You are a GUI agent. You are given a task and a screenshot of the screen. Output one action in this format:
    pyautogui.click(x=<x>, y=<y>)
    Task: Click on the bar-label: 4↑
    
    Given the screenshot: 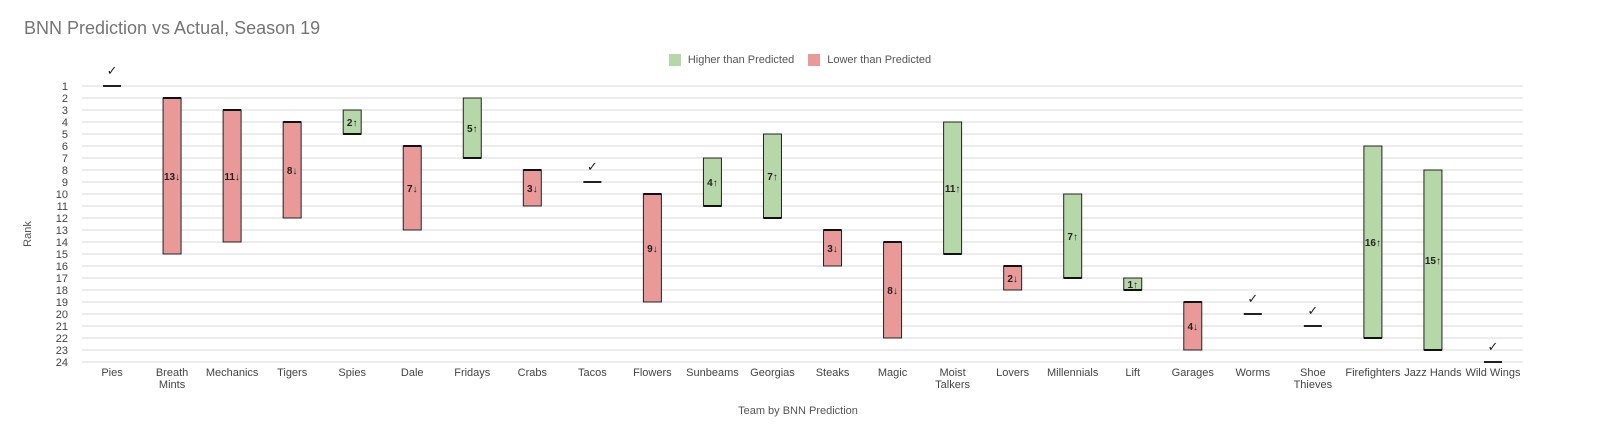 What is the action you would take?
    pyautogui.click(x=712, y=183)
    